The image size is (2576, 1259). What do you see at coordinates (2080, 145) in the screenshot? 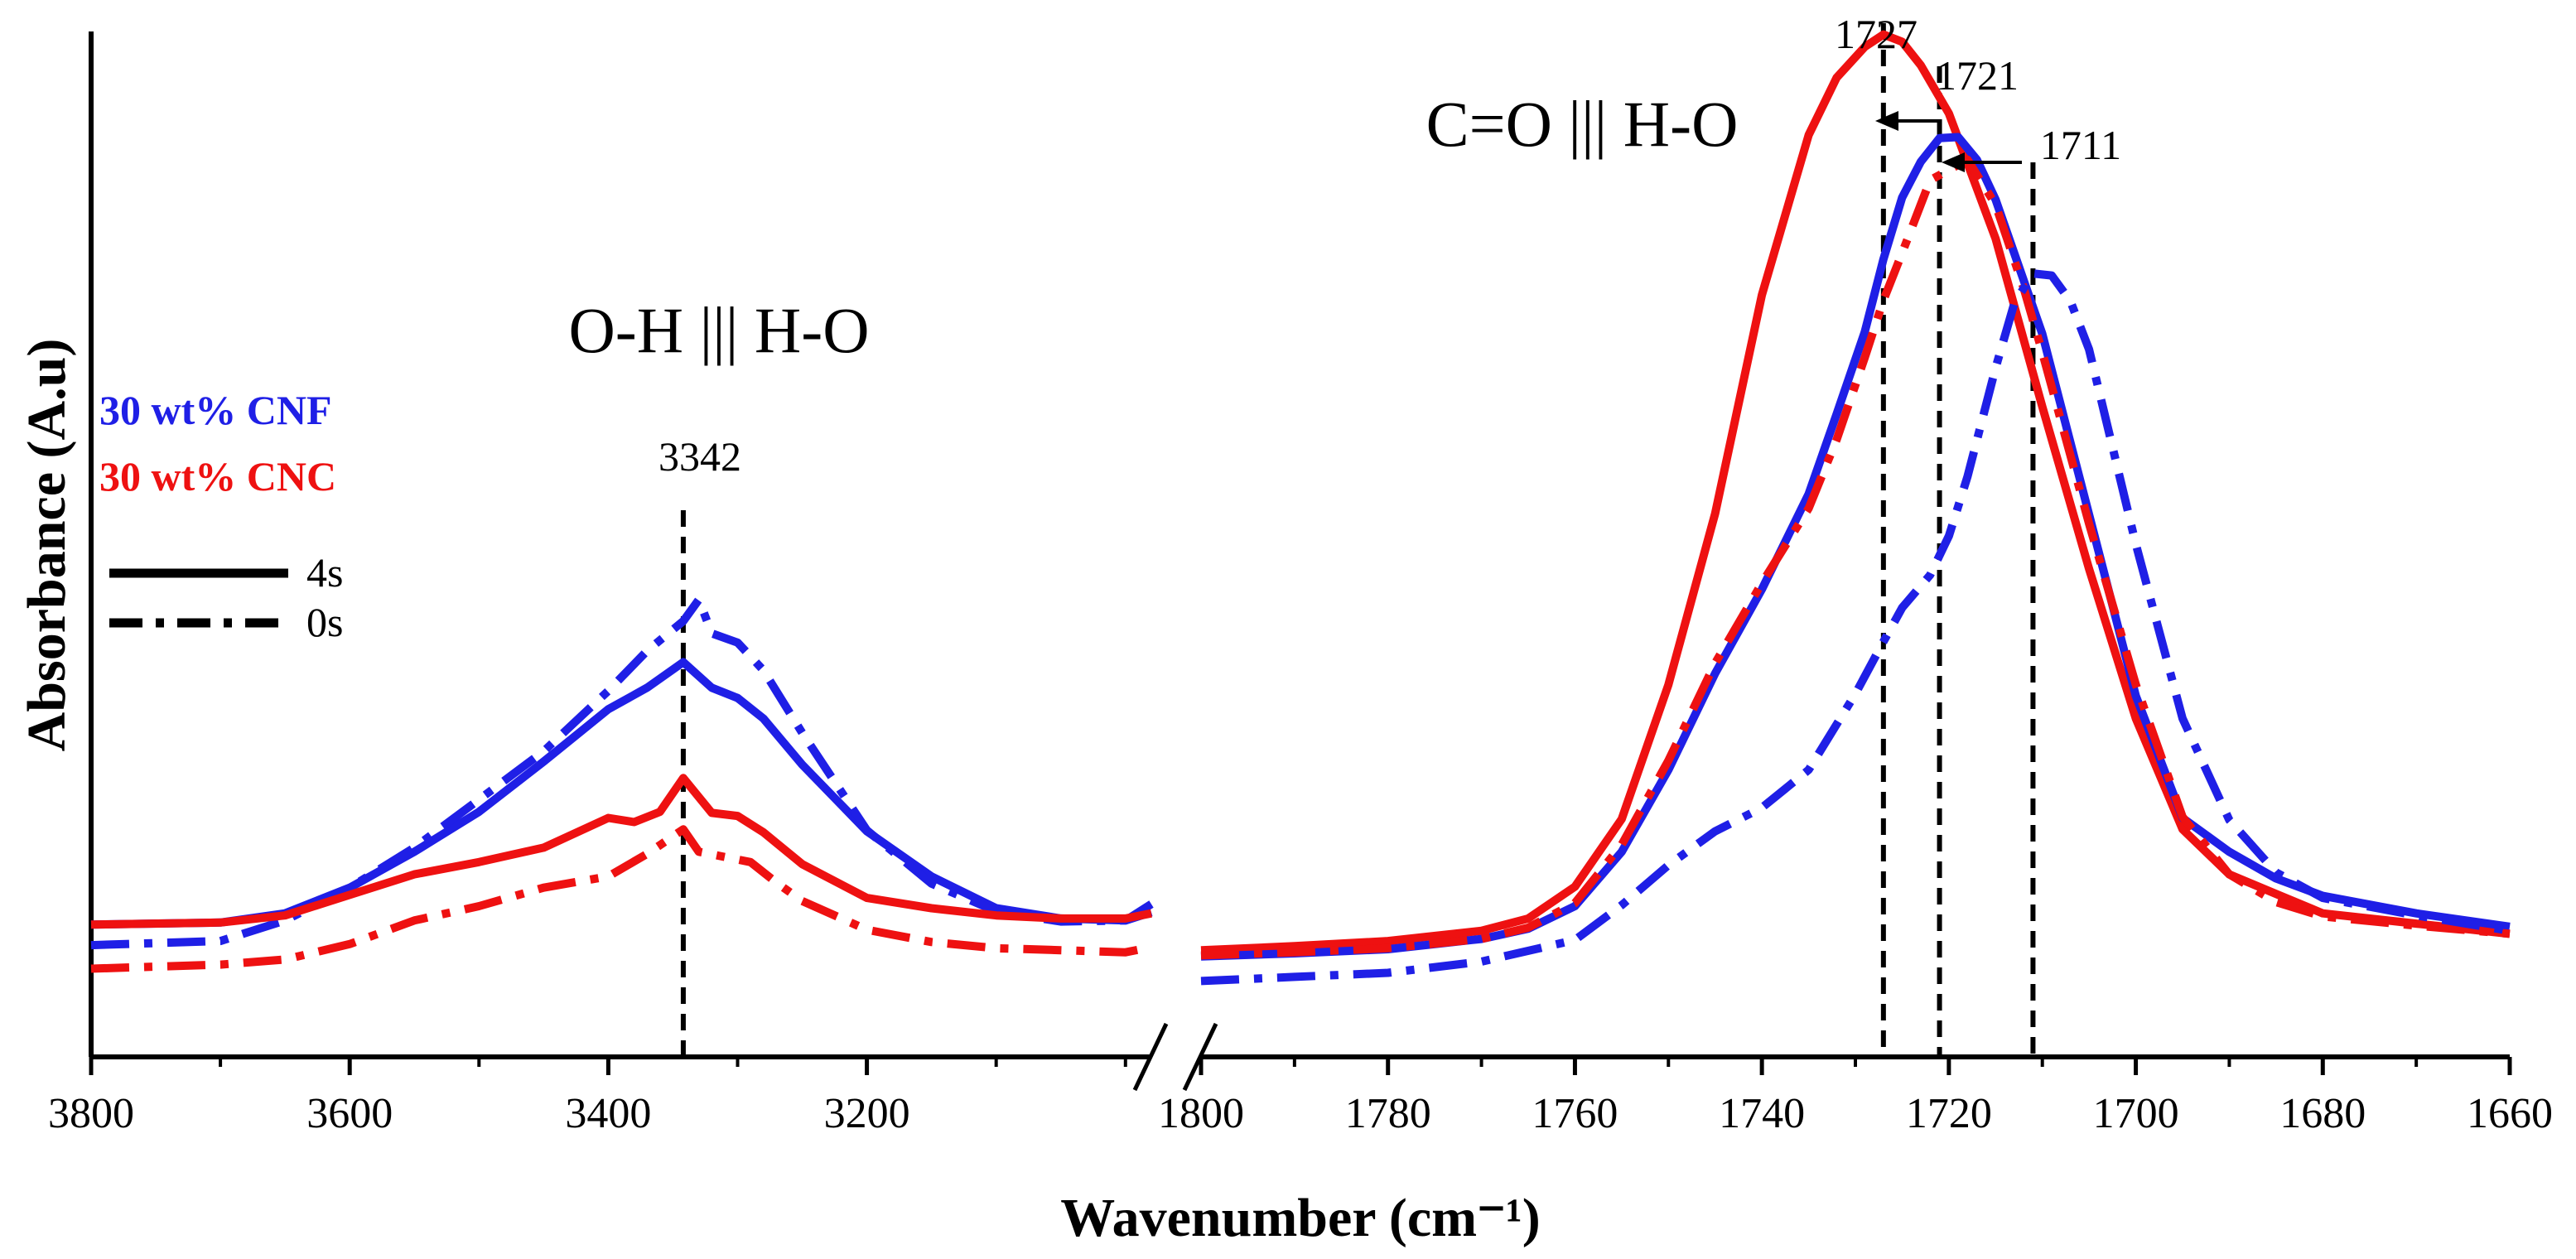
I see `peak-label-1711: 1711` at bounding box center [2080, 145].